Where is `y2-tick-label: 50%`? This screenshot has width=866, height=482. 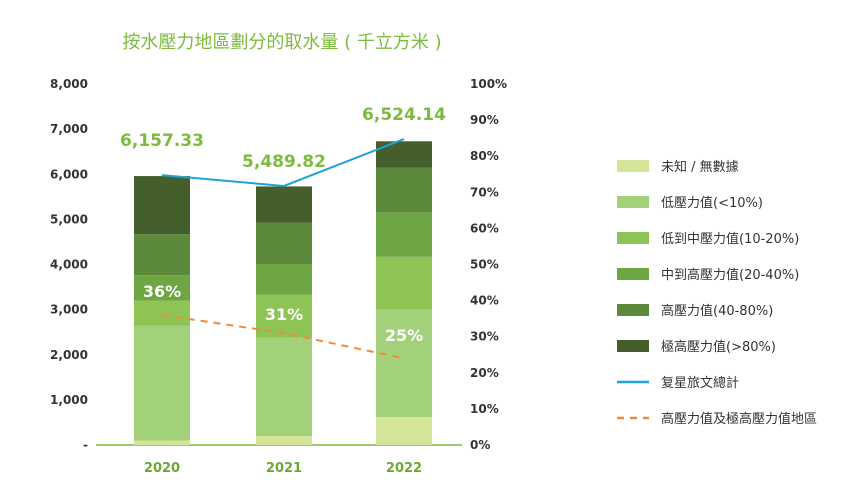
y2-tick-label: 50% is located at coordinates (484, 265).